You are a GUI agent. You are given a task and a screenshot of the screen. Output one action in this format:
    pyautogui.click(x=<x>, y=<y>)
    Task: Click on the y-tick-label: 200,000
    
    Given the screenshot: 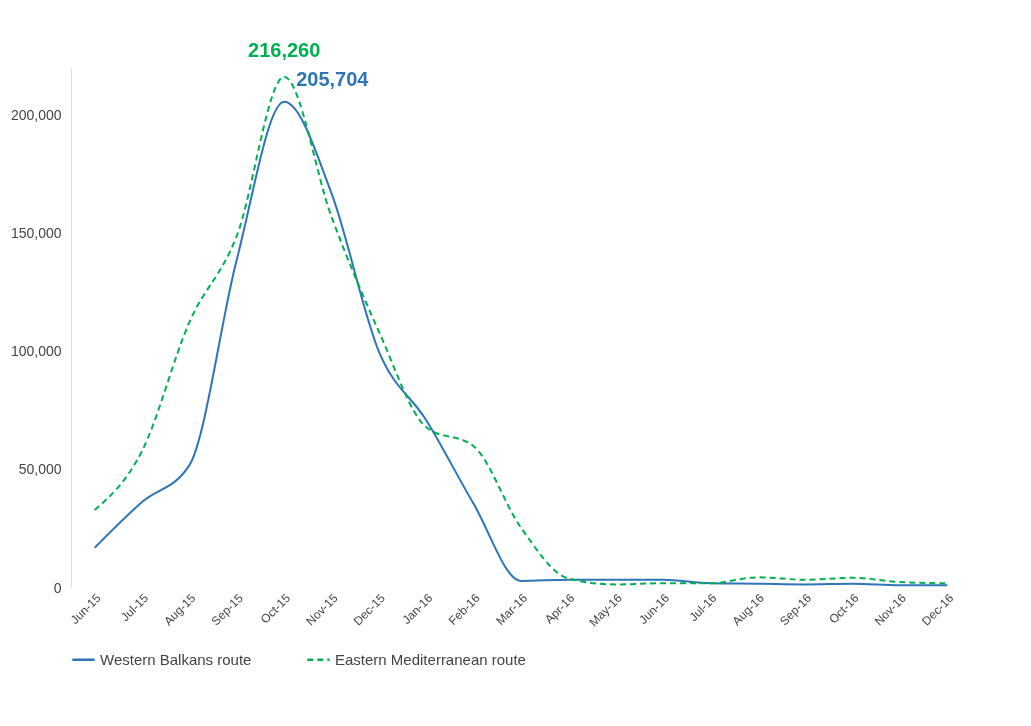 What is the action you would take?
    pyautogui.click(x=36, y=114)
    